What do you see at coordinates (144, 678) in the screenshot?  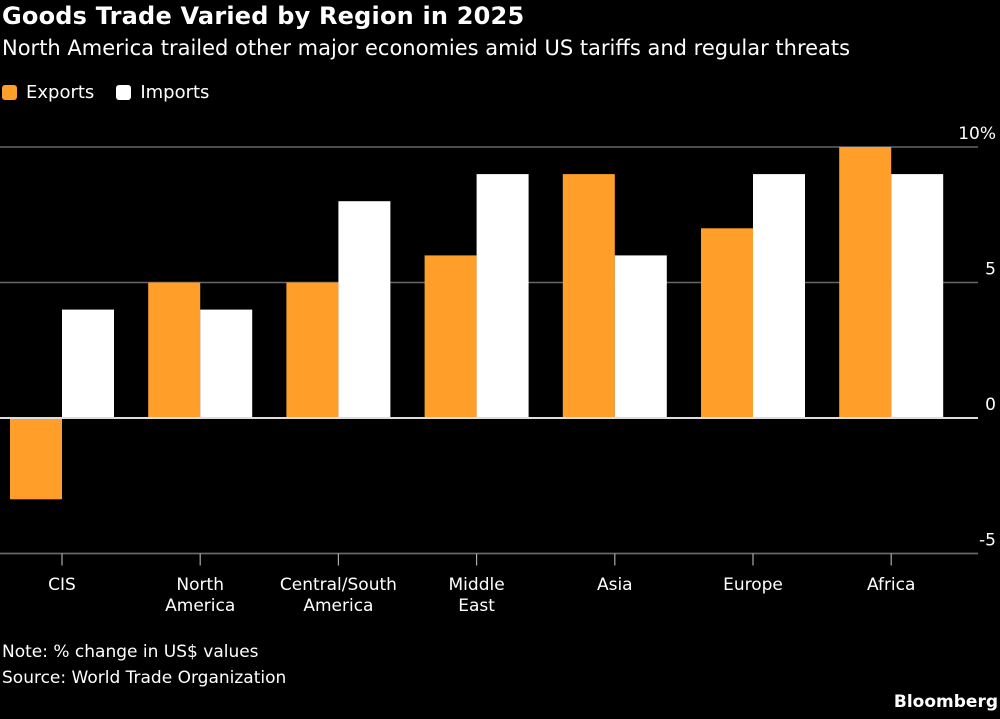 I see `chart-source: Source: World Trade Organization` at bounding box center [144, 678].